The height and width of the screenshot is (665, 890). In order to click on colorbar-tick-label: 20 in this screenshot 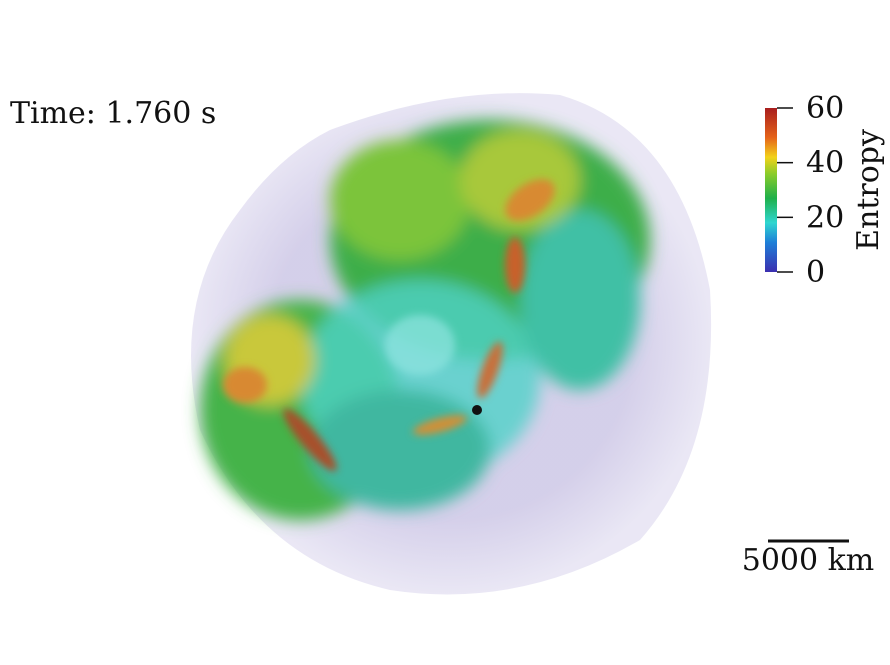, I will do `click(825, 217)`.